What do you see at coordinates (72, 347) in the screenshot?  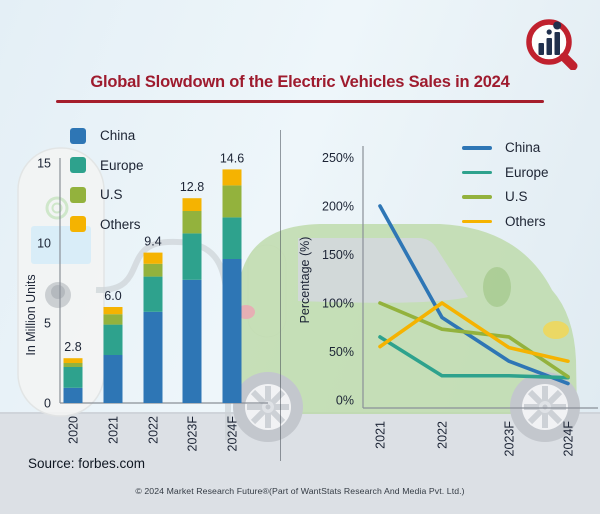 I see `bar-total-label: 2.8` at bounding box center [72, 347].